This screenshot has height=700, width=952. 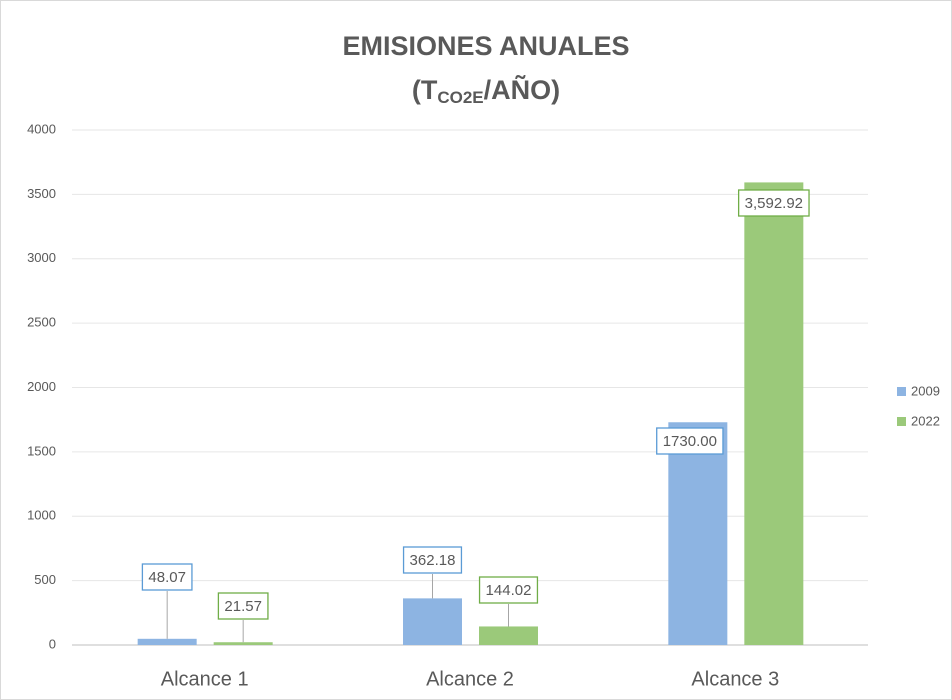 I want to click on subtitle-suffix: /AÑO), so click(x=522, y=89).